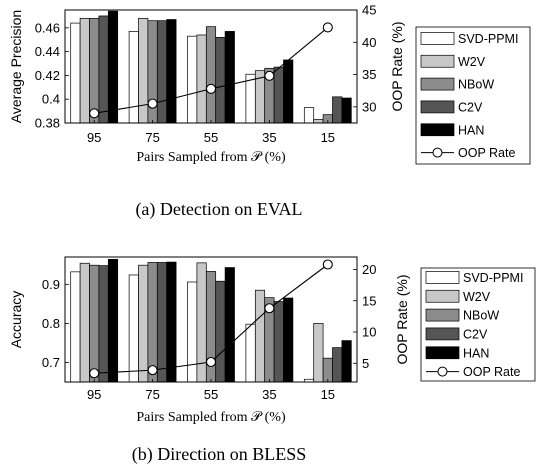 The width and height of the screenshot is (545, 471). I want to click on legend-label: HAN, so click(471, 130).